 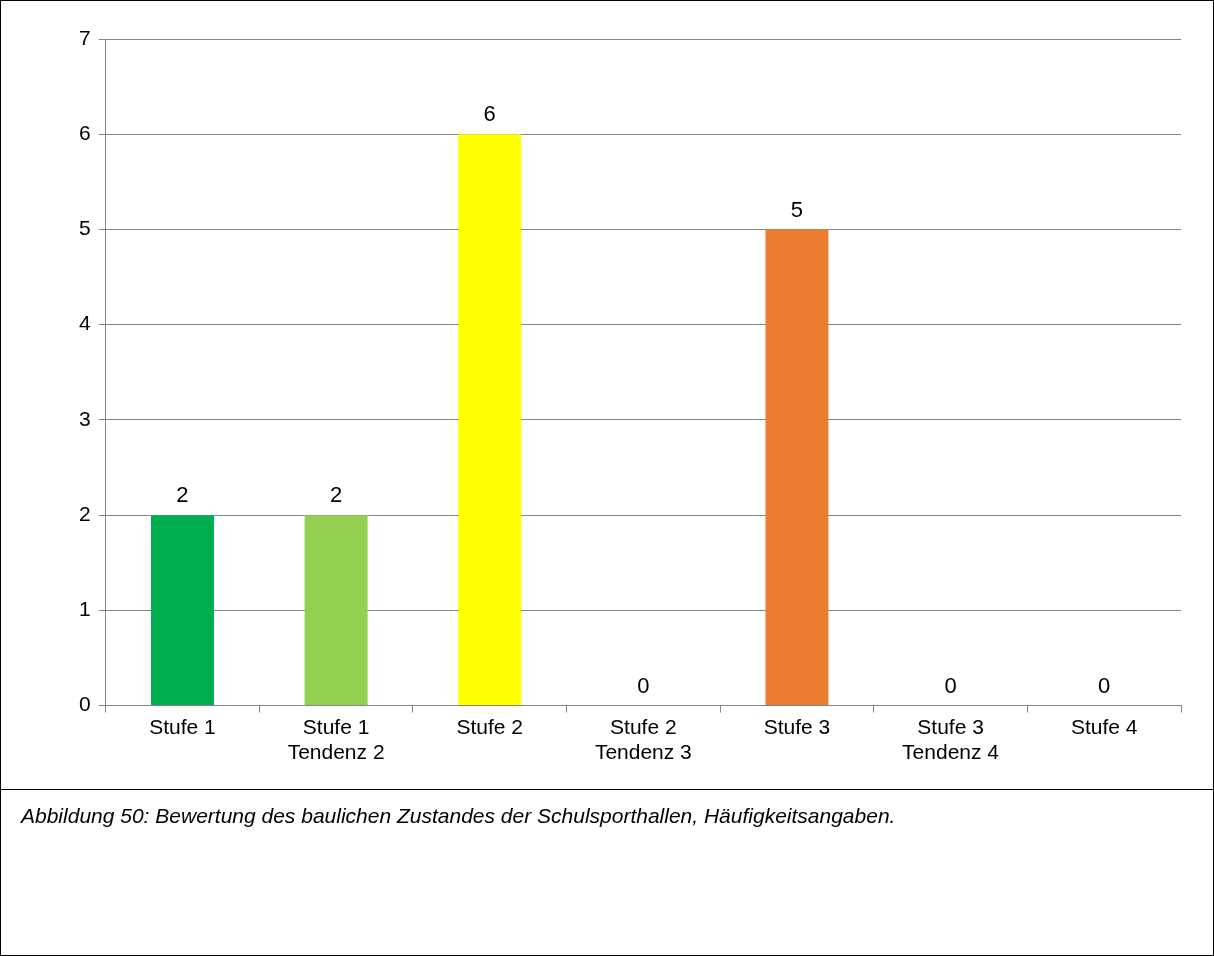 What do you see at coordinates (84, 37) in the screenshot?
I see `y-tick-label: 7` at bounding box center [84, 37].